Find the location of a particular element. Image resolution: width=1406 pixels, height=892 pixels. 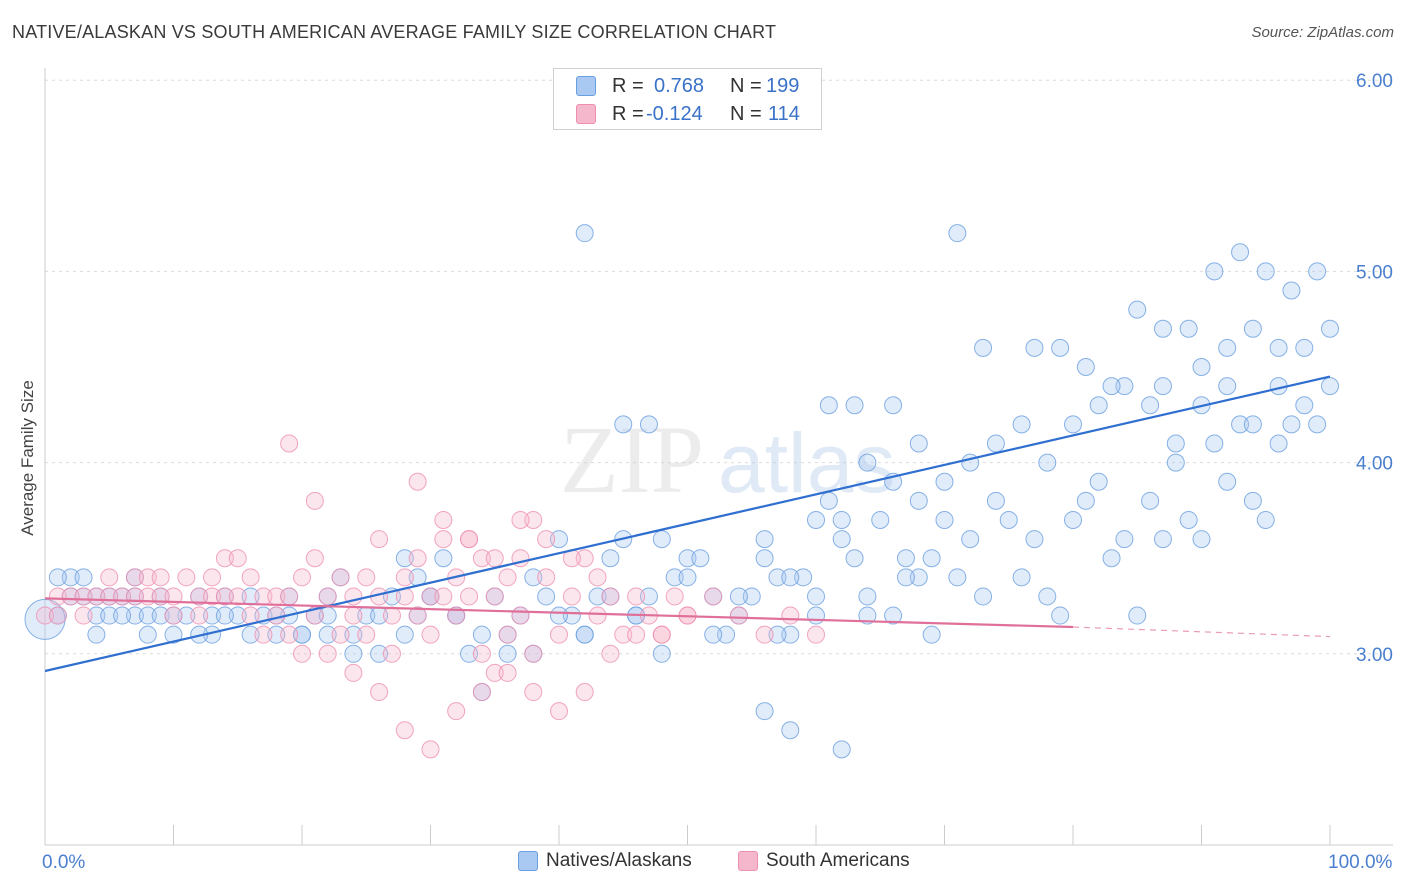

r-label: R = is located at coordinates (628, 113).